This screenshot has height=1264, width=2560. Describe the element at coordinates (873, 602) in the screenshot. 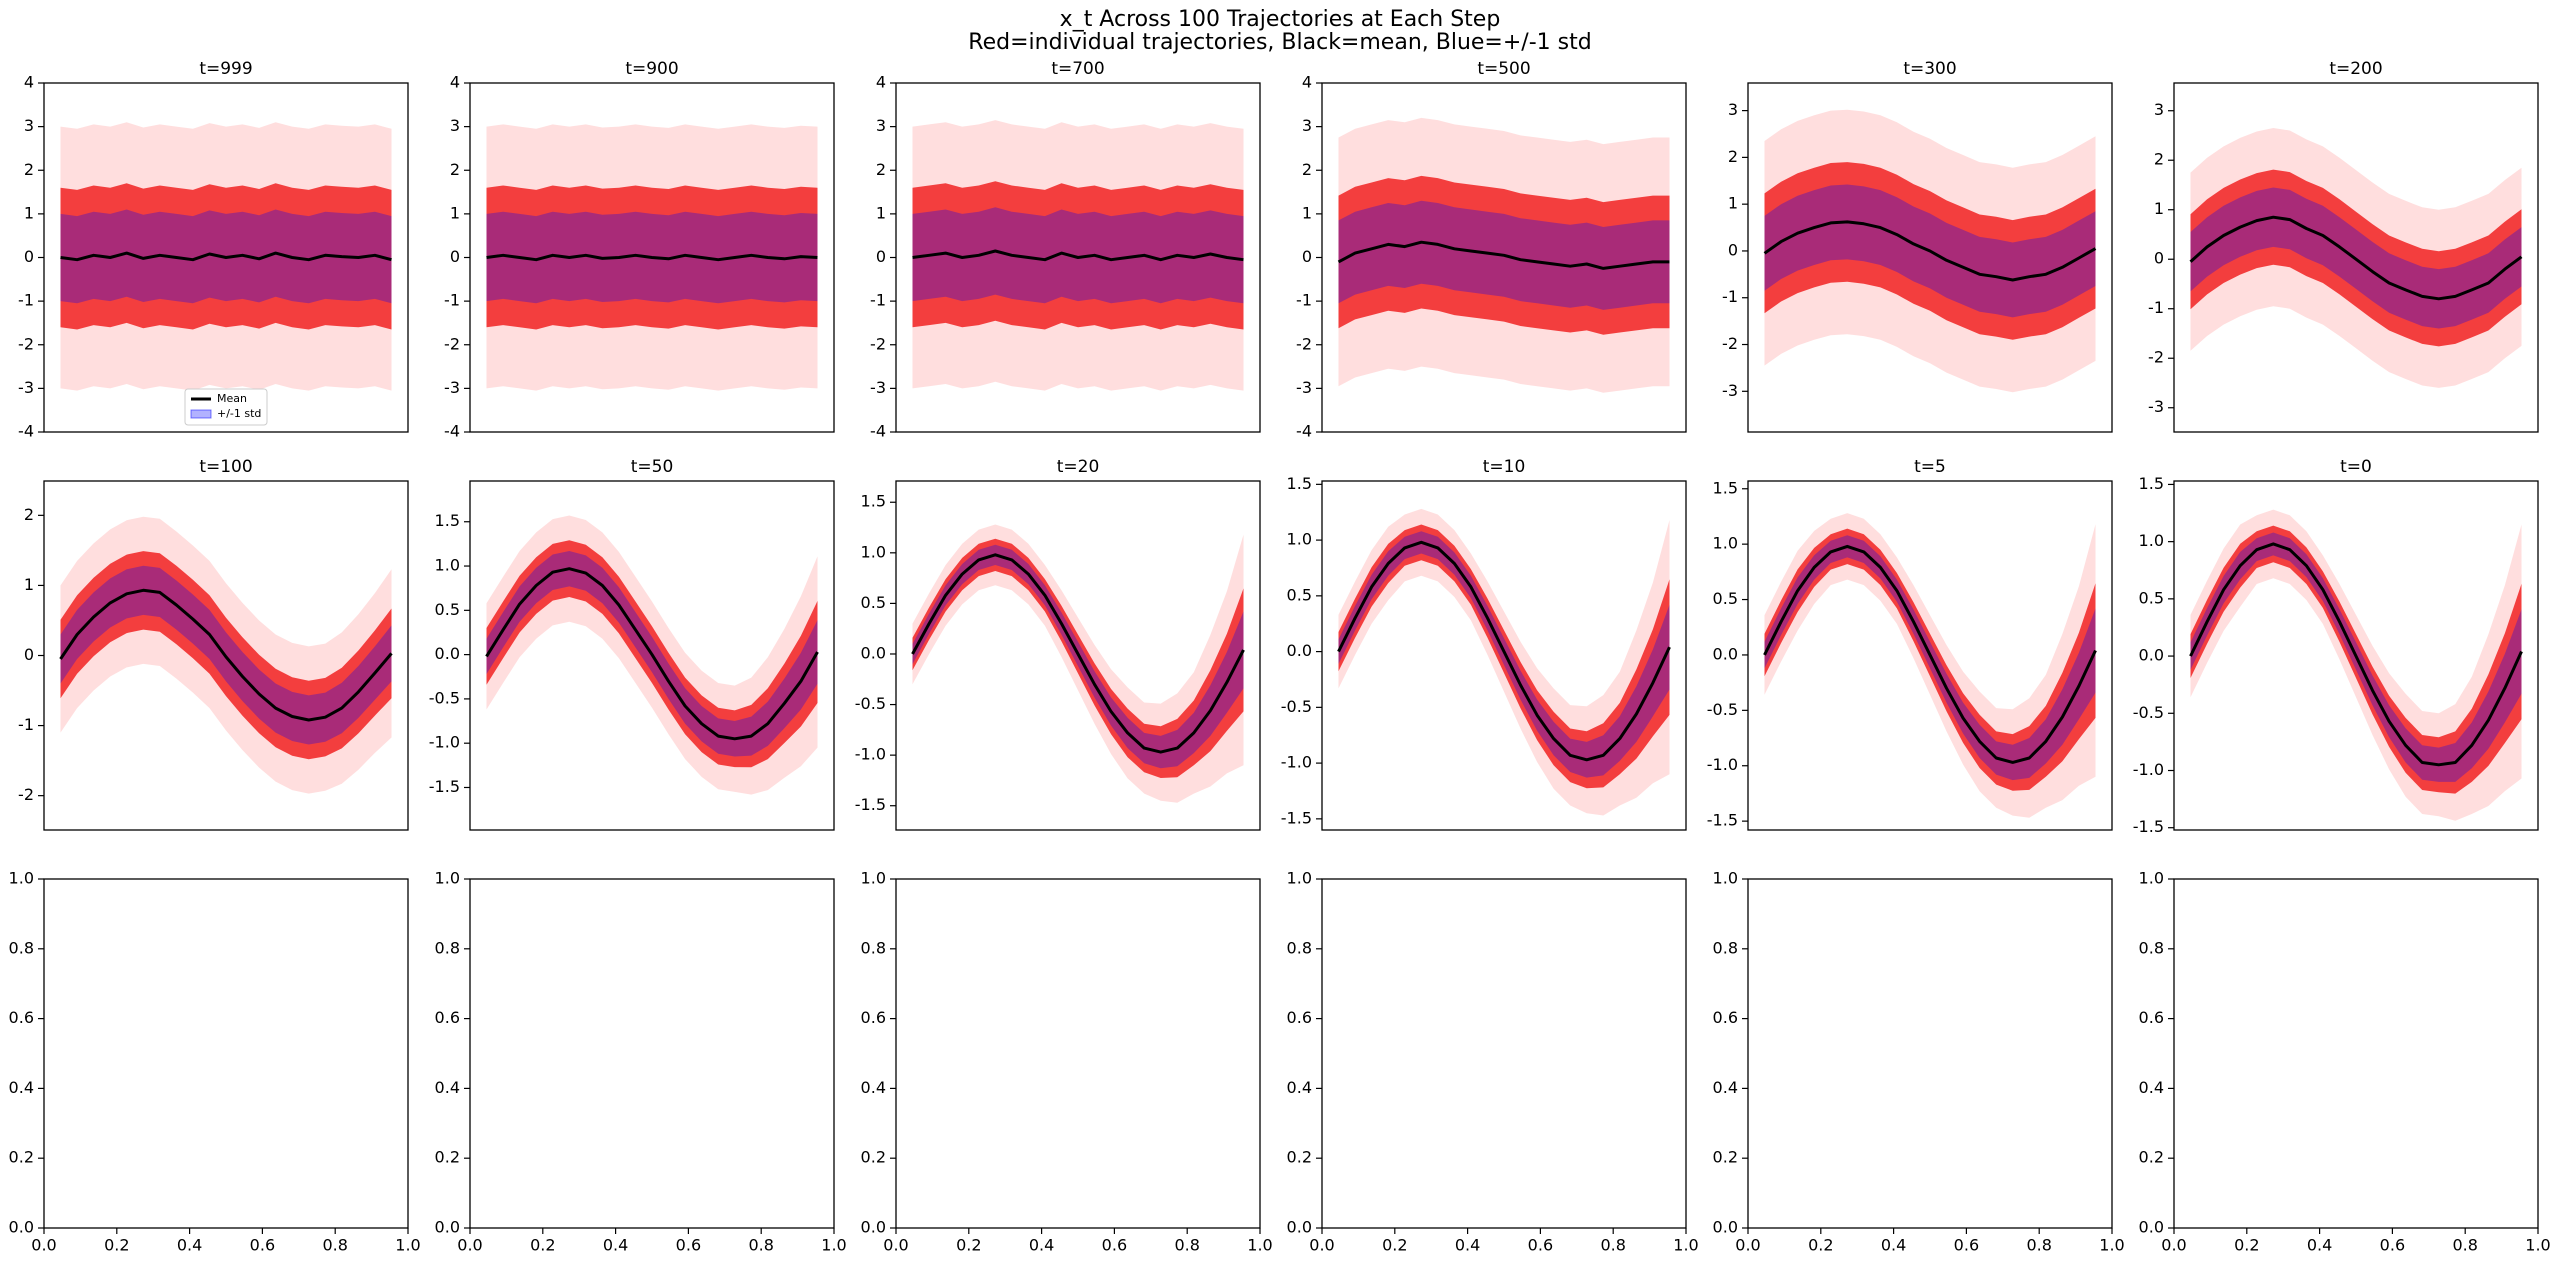

I see `y-tick-label: 0.5` at that location.